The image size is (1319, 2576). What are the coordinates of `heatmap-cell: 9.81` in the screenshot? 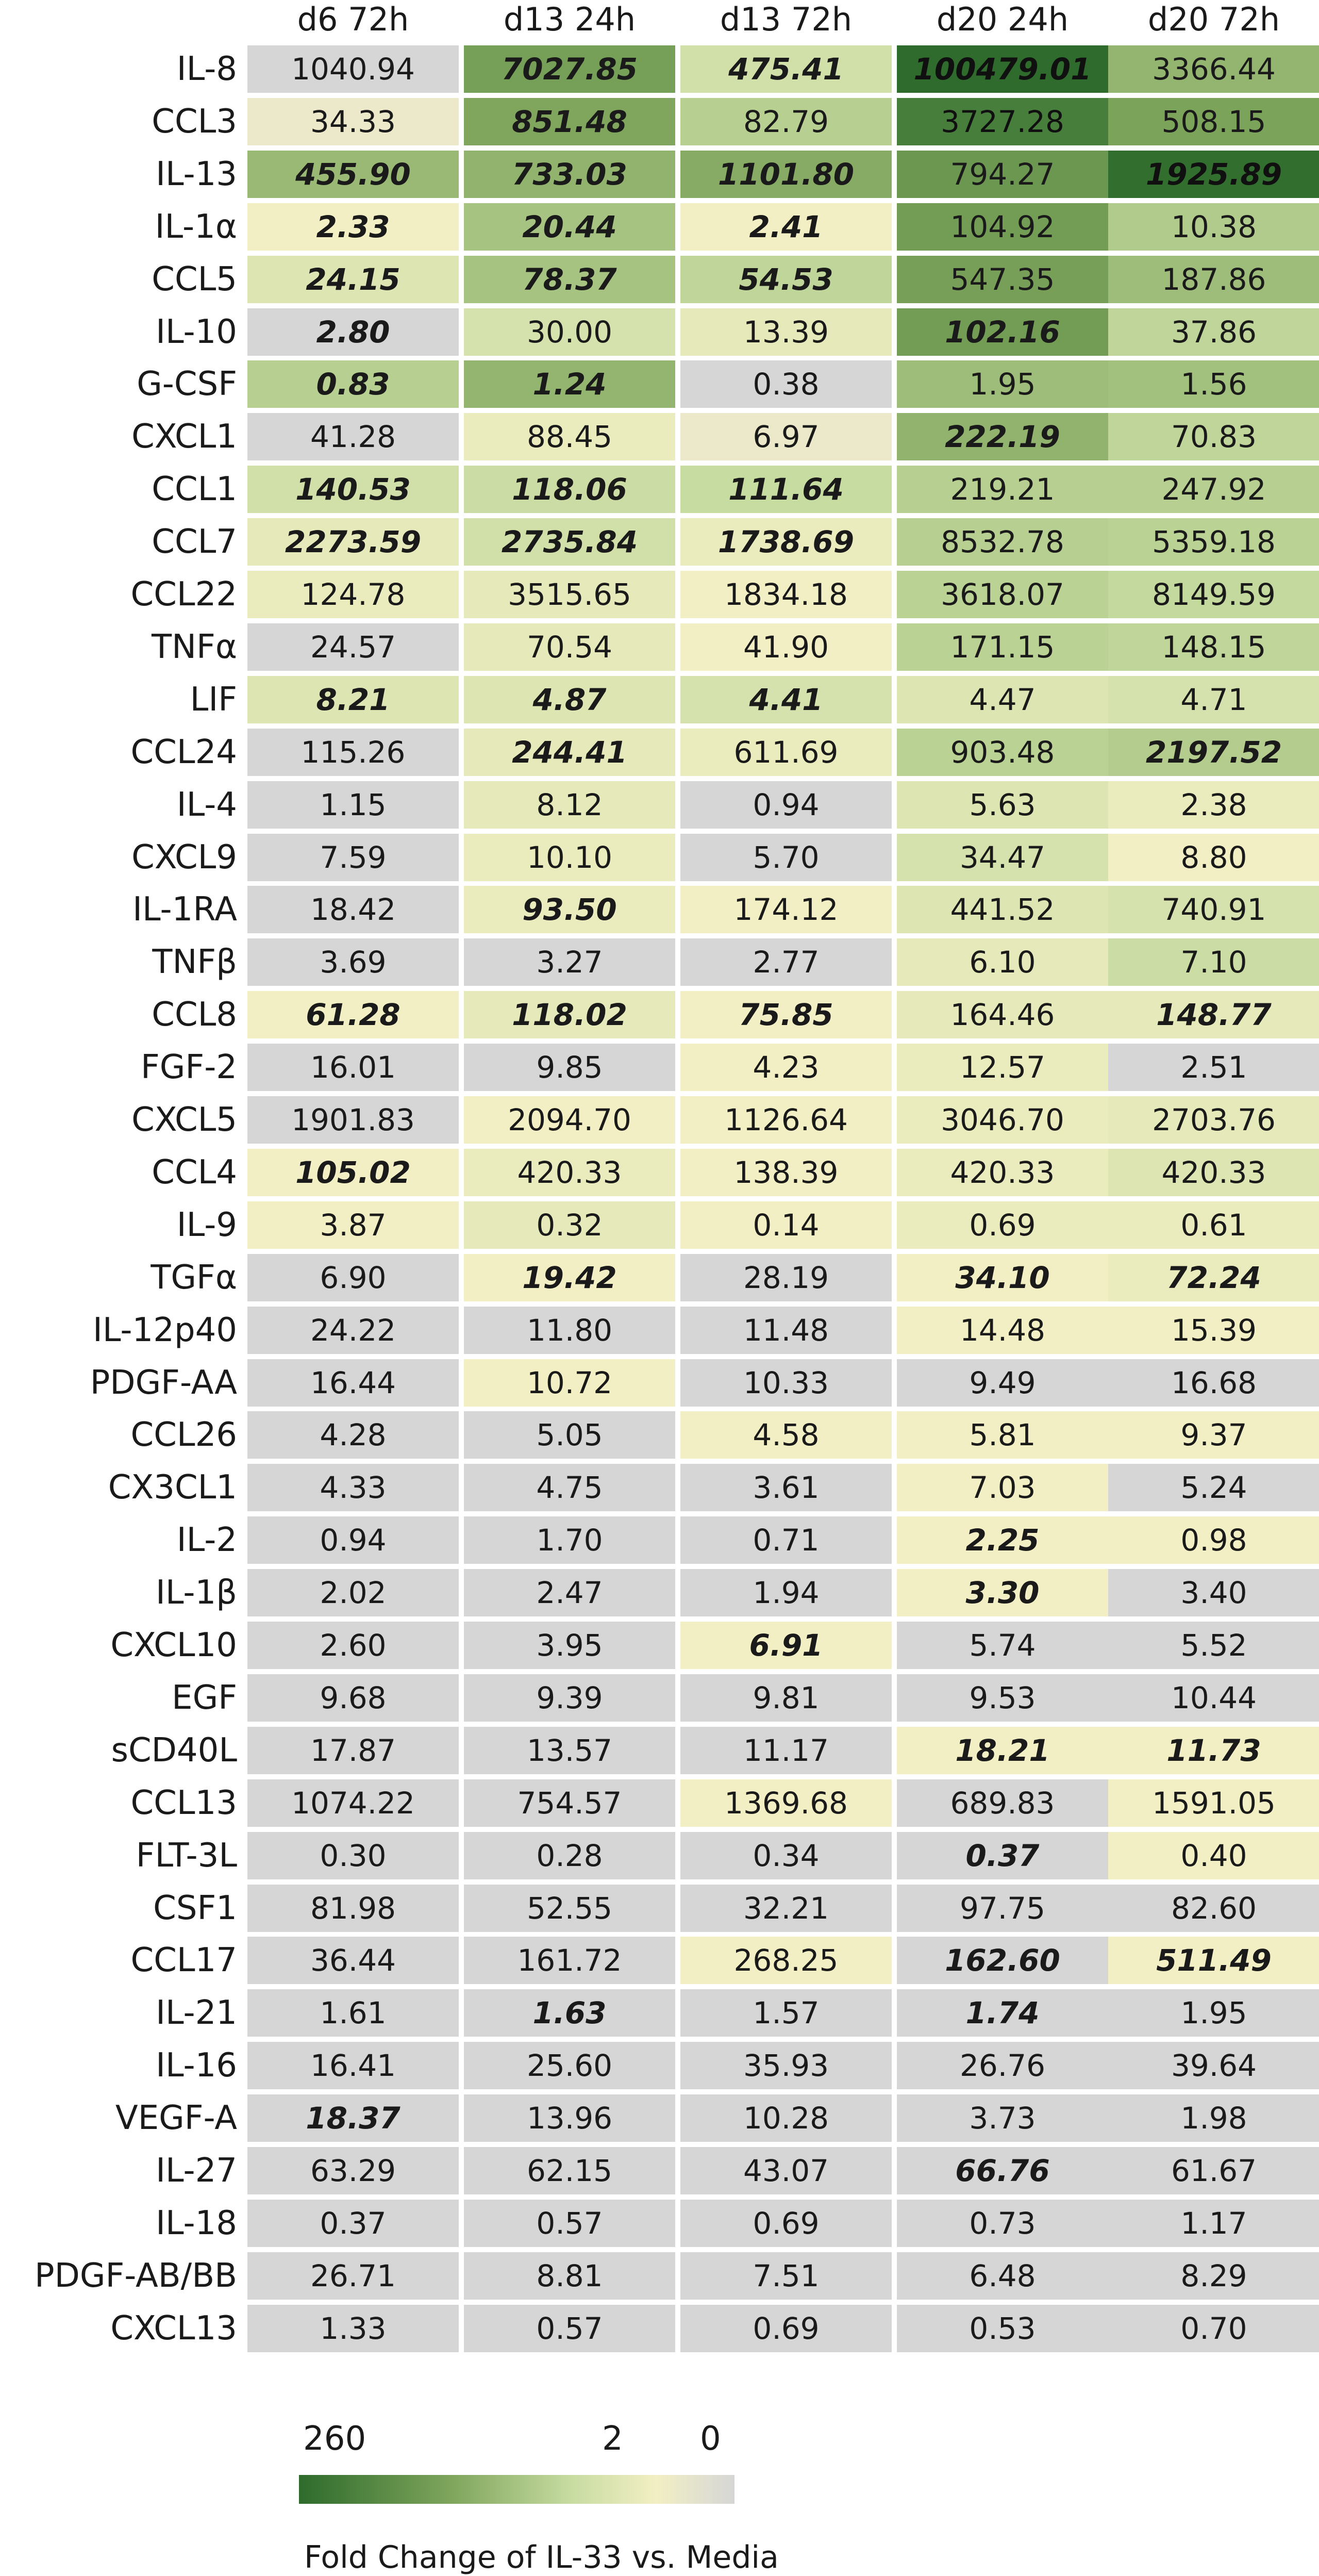 It's located at (786, 1698).